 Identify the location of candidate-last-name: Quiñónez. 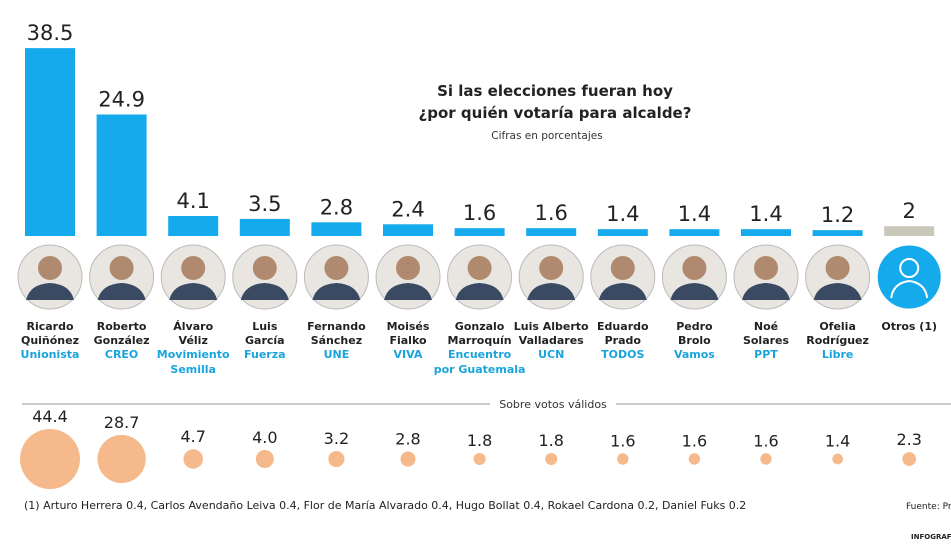
(50, 340).